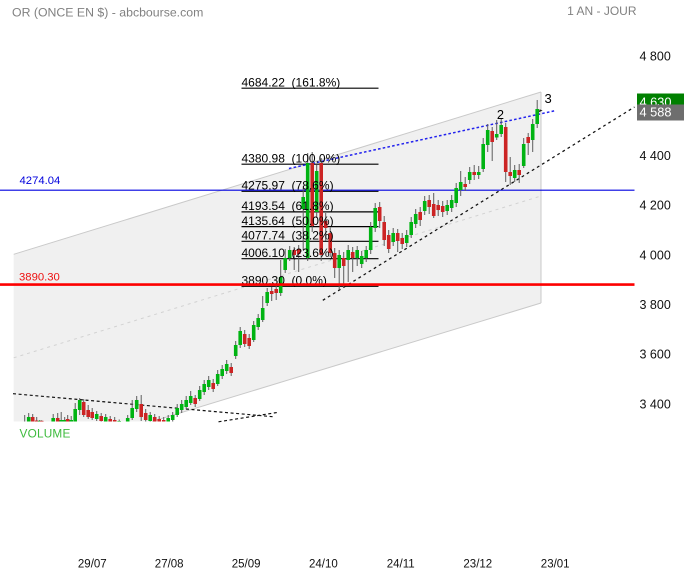 The height and width of the screenshot is (580, 684). Describe the element at coordinates (656, 112) in the screenshot. I see `svg-text: 4 588` at that location.